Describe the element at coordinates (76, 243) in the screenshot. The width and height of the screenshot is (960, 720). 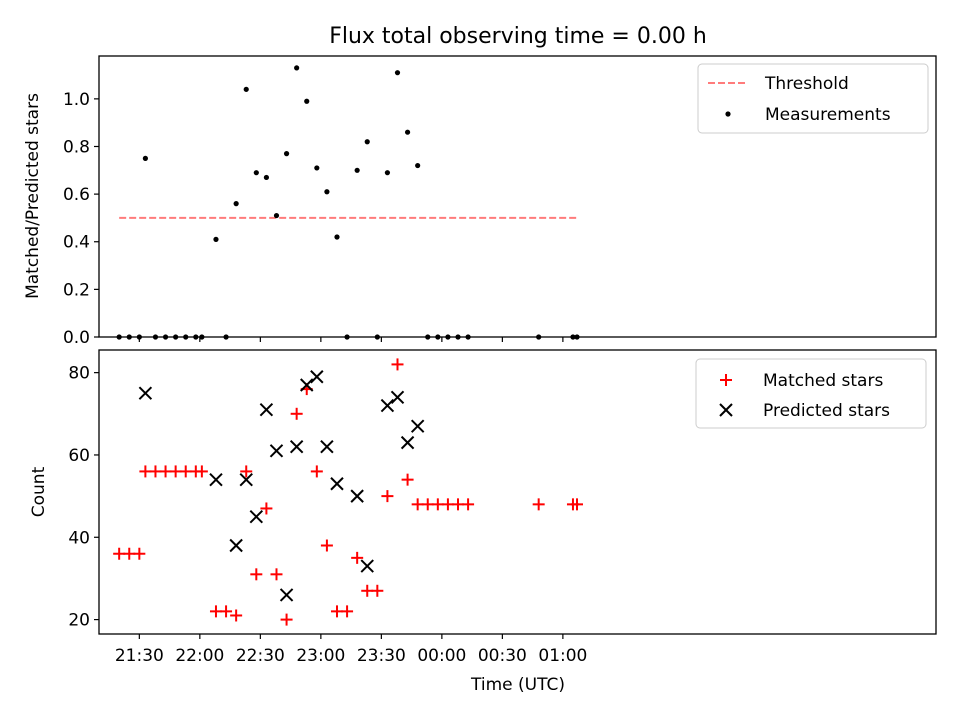
I see `top-y-tick-label: 0.4` at that location.